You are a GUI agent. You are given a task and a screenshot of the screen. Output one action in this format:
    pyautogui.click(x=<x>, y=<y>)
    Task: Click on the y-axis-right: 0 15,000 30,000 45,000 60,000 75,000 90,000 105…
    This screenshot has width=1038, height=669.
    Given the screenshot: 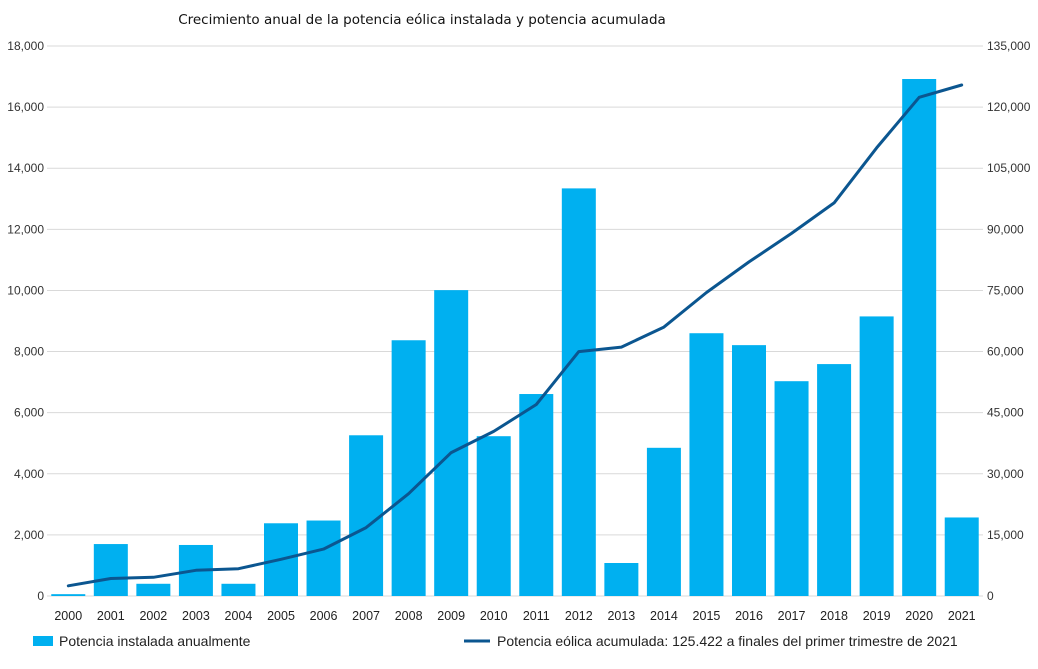 What is the action you would take?
    pyautogui.click(x=1009, y=321)
    